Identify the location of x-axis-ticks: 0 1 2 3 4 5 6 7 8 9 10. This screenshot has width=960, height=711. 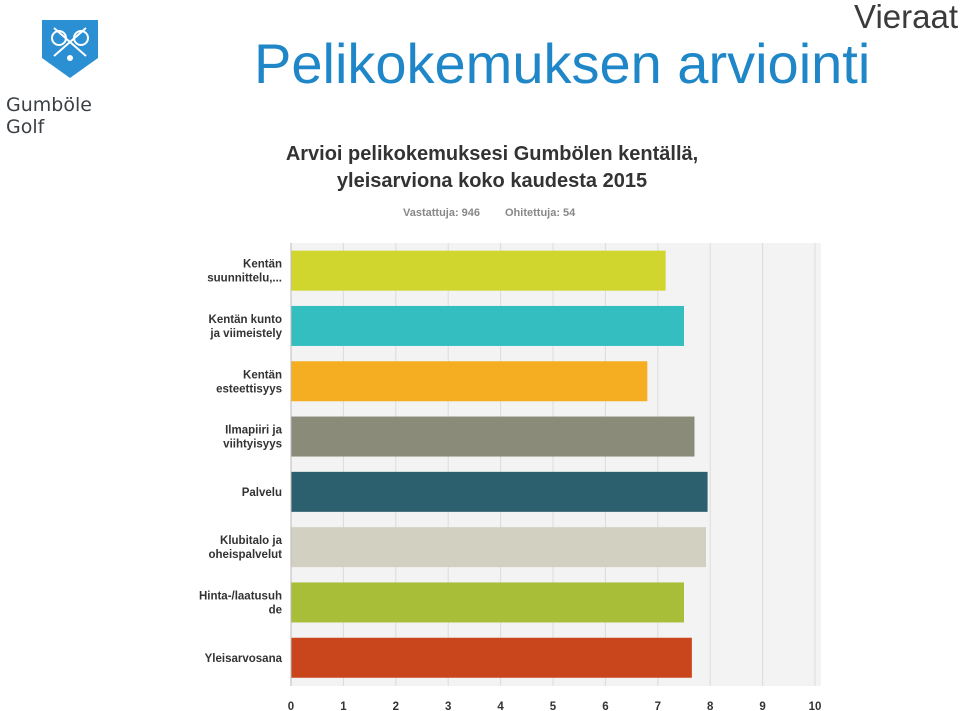
(555, 706).